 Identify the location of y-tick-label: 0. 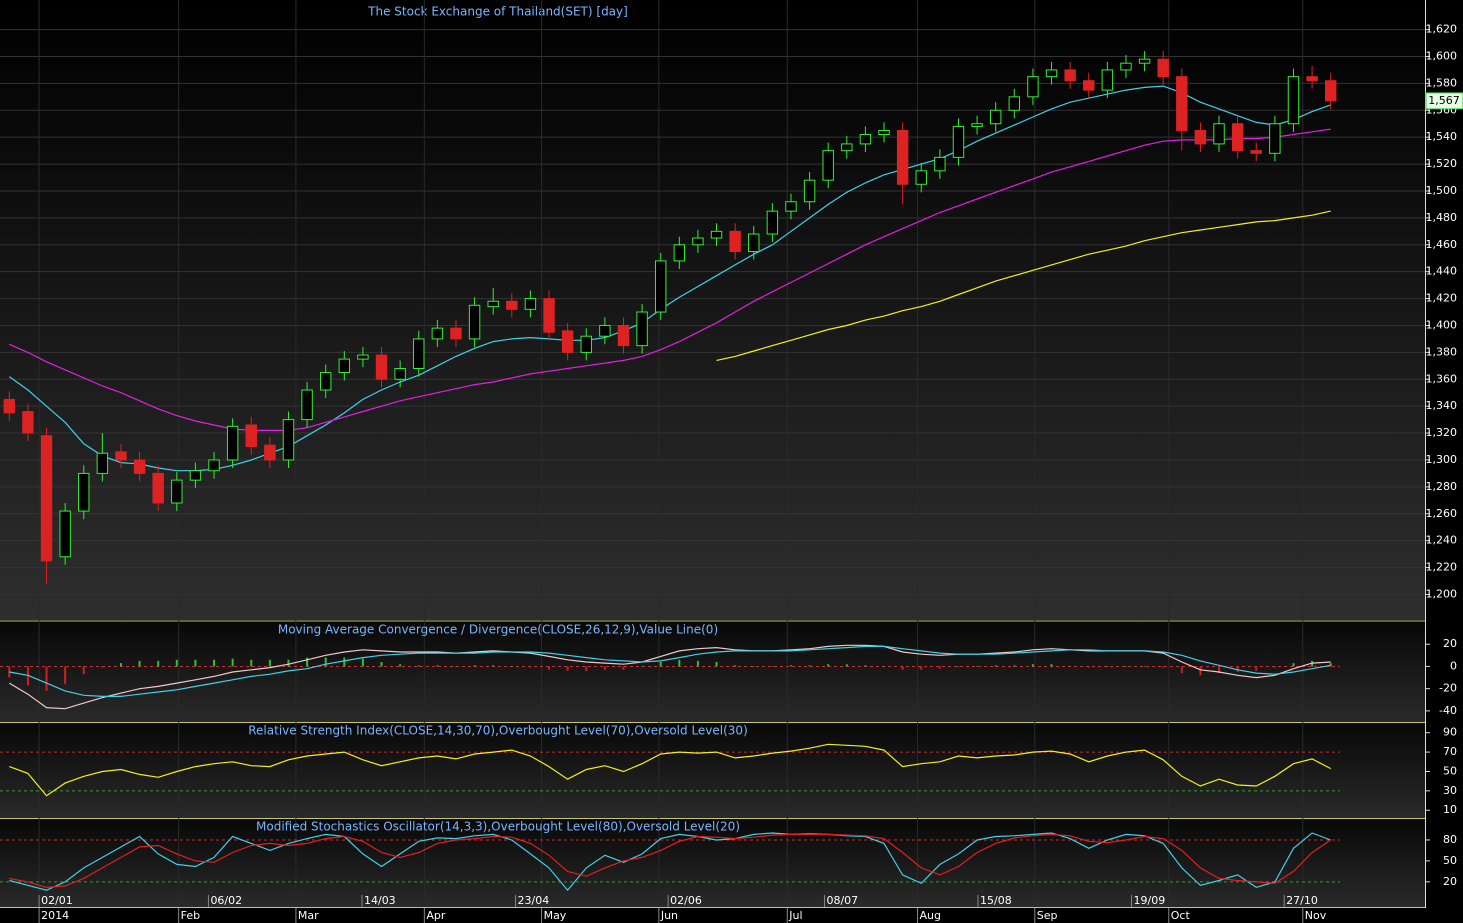
(1453, 665).